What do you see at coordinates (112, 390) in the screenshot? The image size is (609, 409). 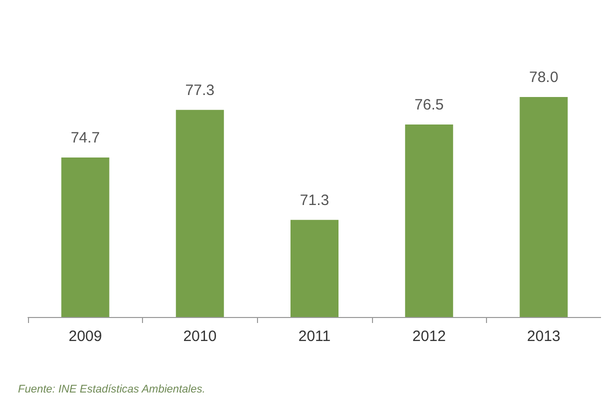 I see `source-note: Fuente: INE Estadísticas Ambientales.` at bounding box center [112, 390].